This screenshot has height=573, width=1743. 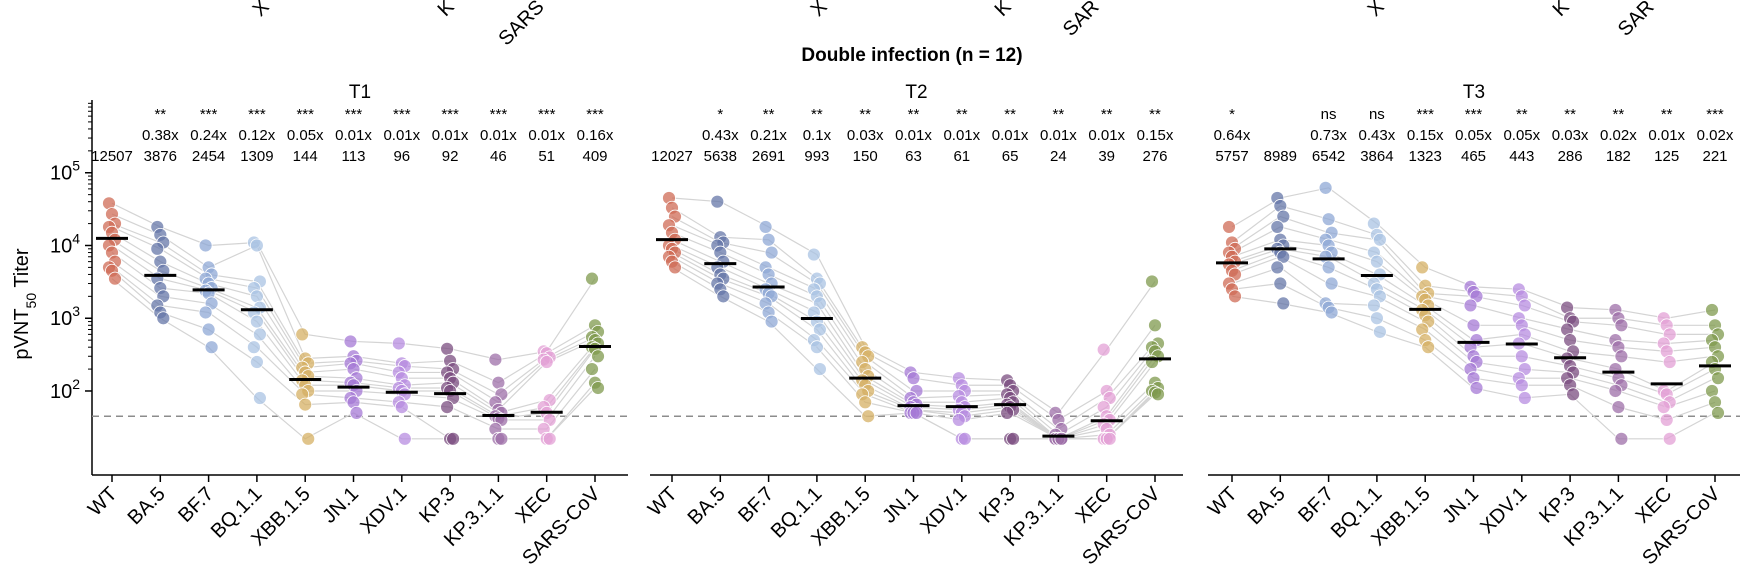 What do you see at coordinates (1425, 135) in the screenshot?
I see `fold-change-label: 0.15x` at bounding box center [1425, 135].